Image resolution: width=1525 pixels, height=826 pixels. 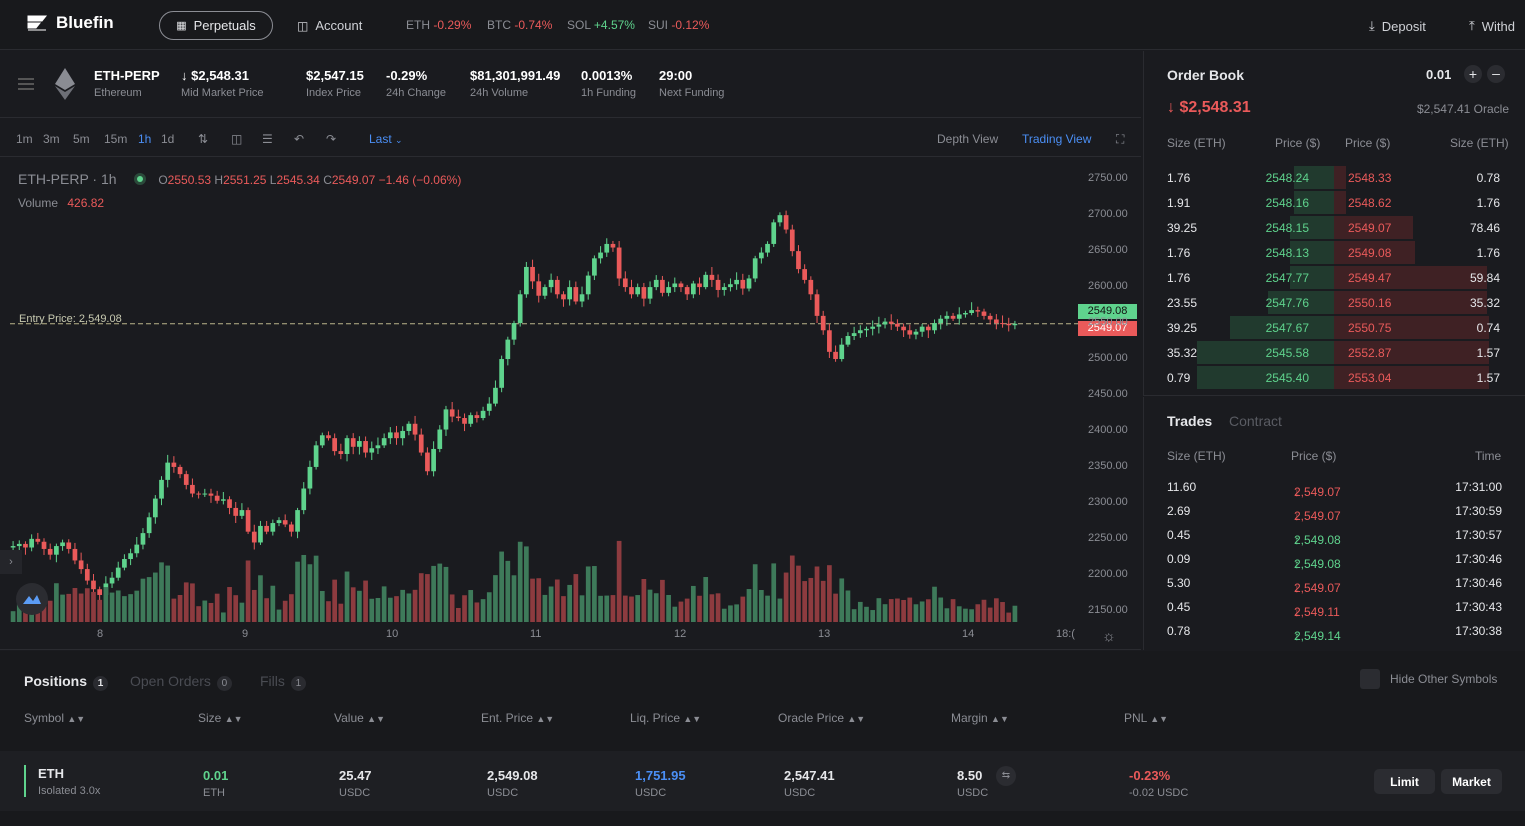 What do you see at coordinates (1492, 26) in the screenshot?
I see `withdraw-button: ⤒ Withd` at bounding box center [1492, 26].